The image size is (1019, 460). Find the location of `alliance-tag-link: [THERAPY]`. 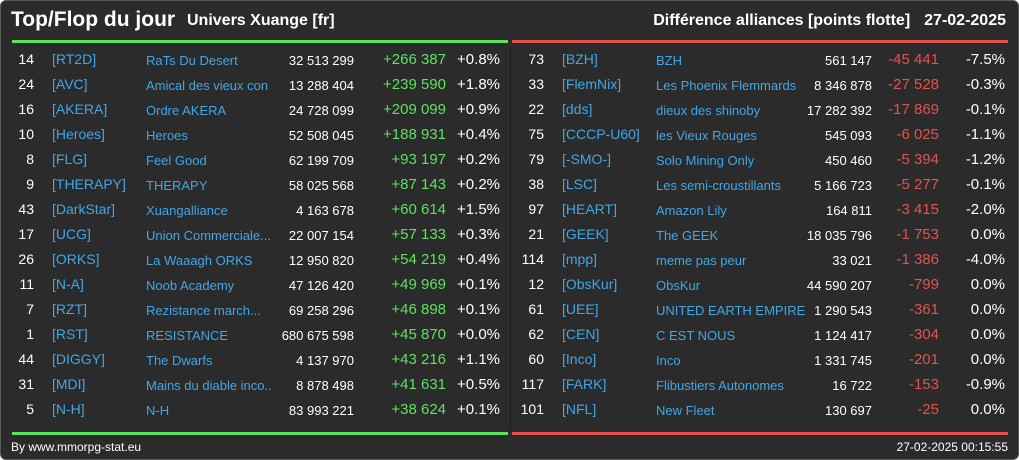

alliance-tag-link: [THERAPY] is located at coordinates (89, 184).